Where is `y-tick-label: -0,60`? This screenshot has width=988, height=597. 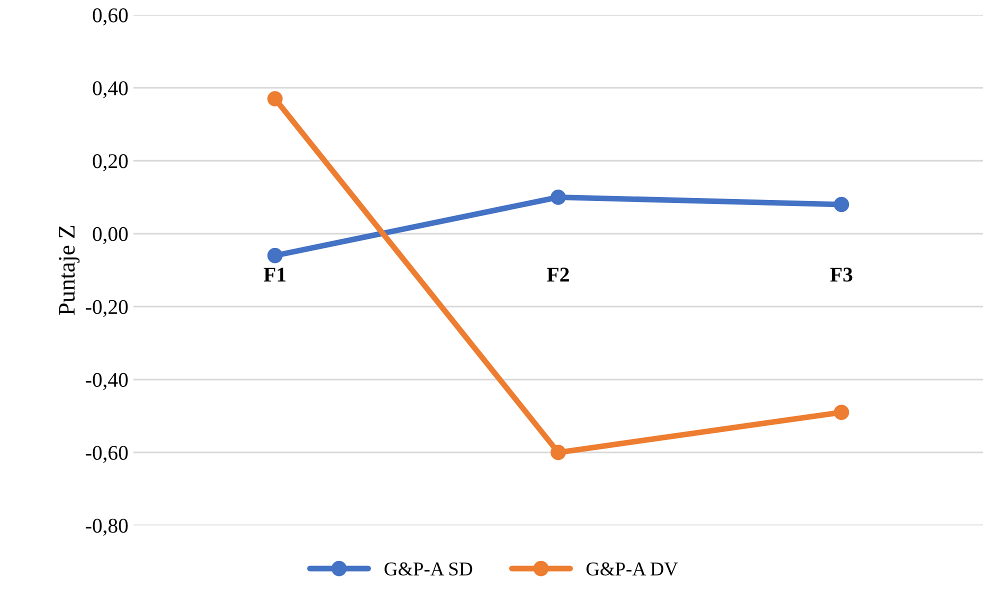
y-tick-label: -0,60 is located at coordinates (107, 454).